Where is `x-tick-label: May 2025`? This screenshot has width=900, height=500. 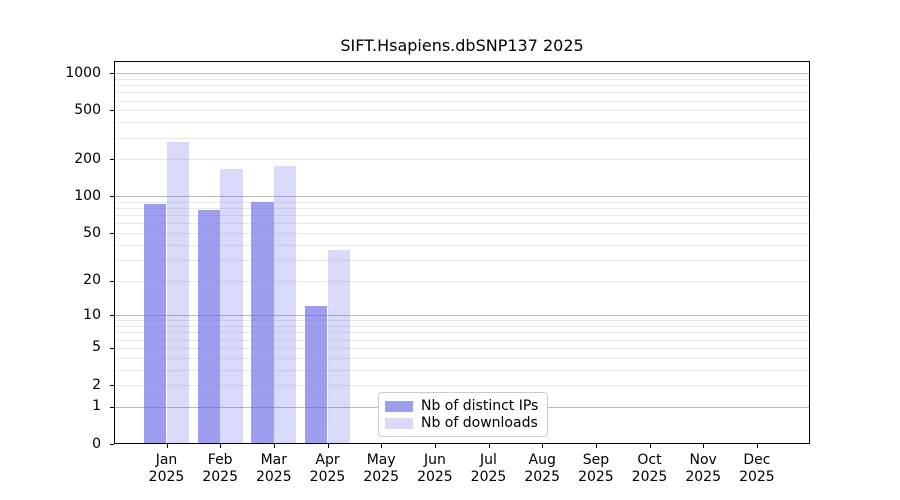 x-tick-label: May 2025 is located at coordinates (381, 469).